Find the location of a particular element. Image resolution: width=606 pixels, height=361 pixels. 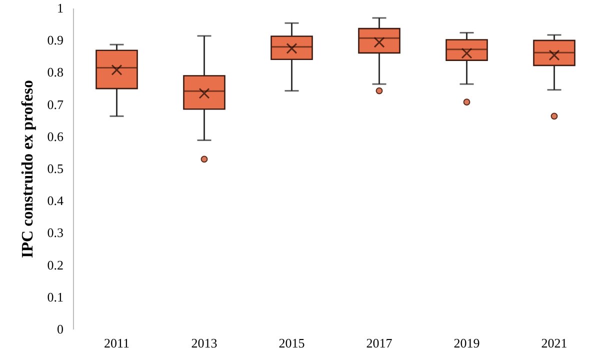

x-tick-label: 2015 is located at coordinates (291, 343).